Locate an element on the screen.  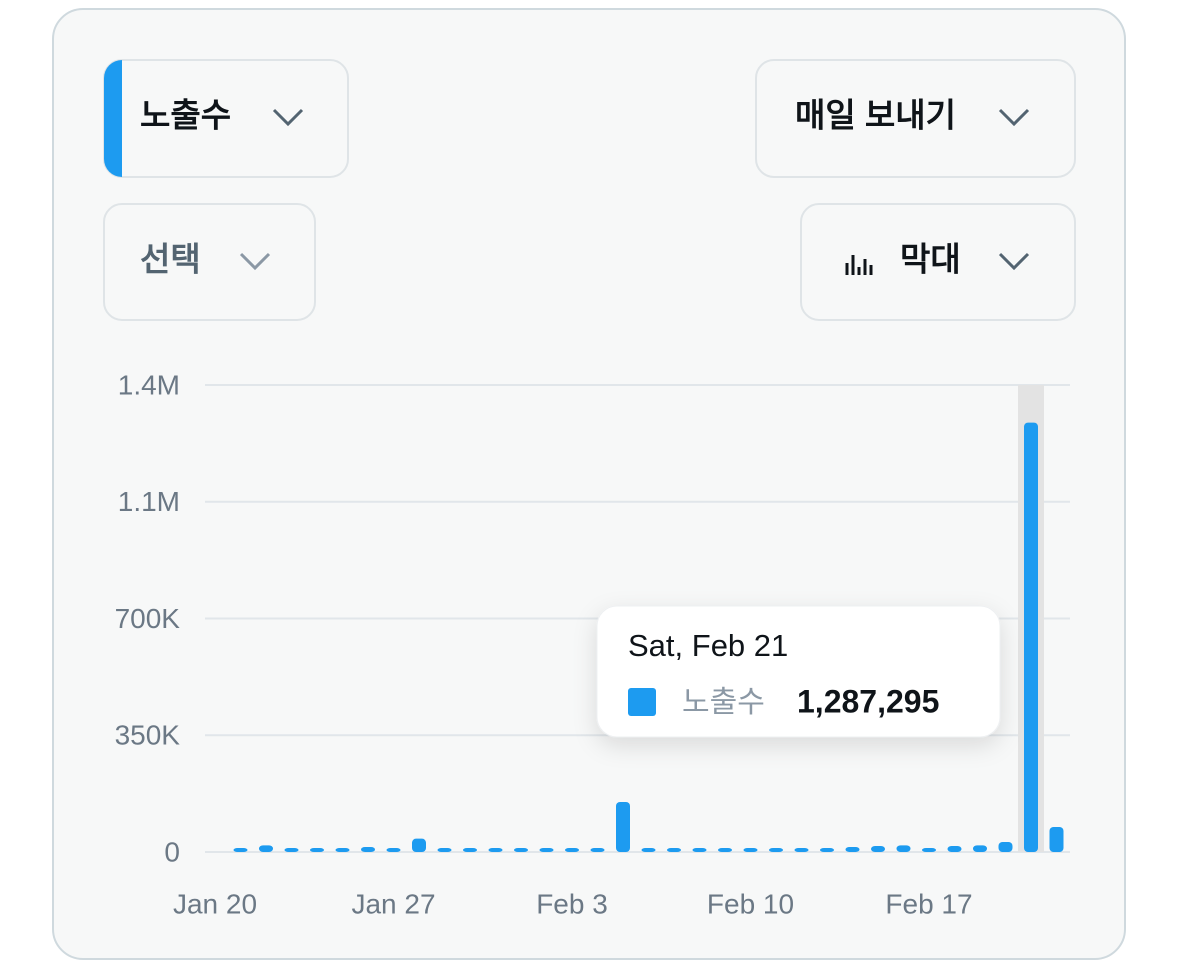
legend-swatch is located at coordinates (642, 702).